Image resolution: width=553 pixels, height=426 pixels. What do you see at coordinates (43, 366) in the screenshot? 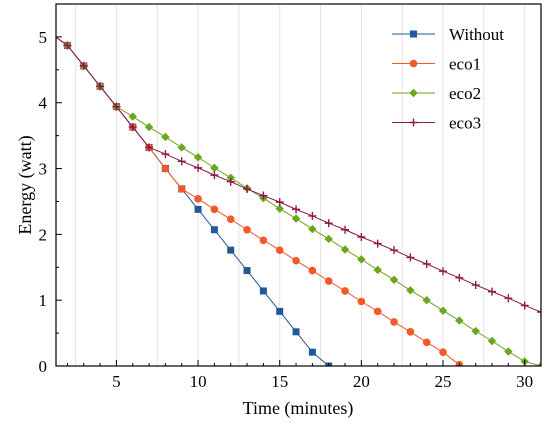
I see `y-tick-label: 0` at bounding box center [43, 366].